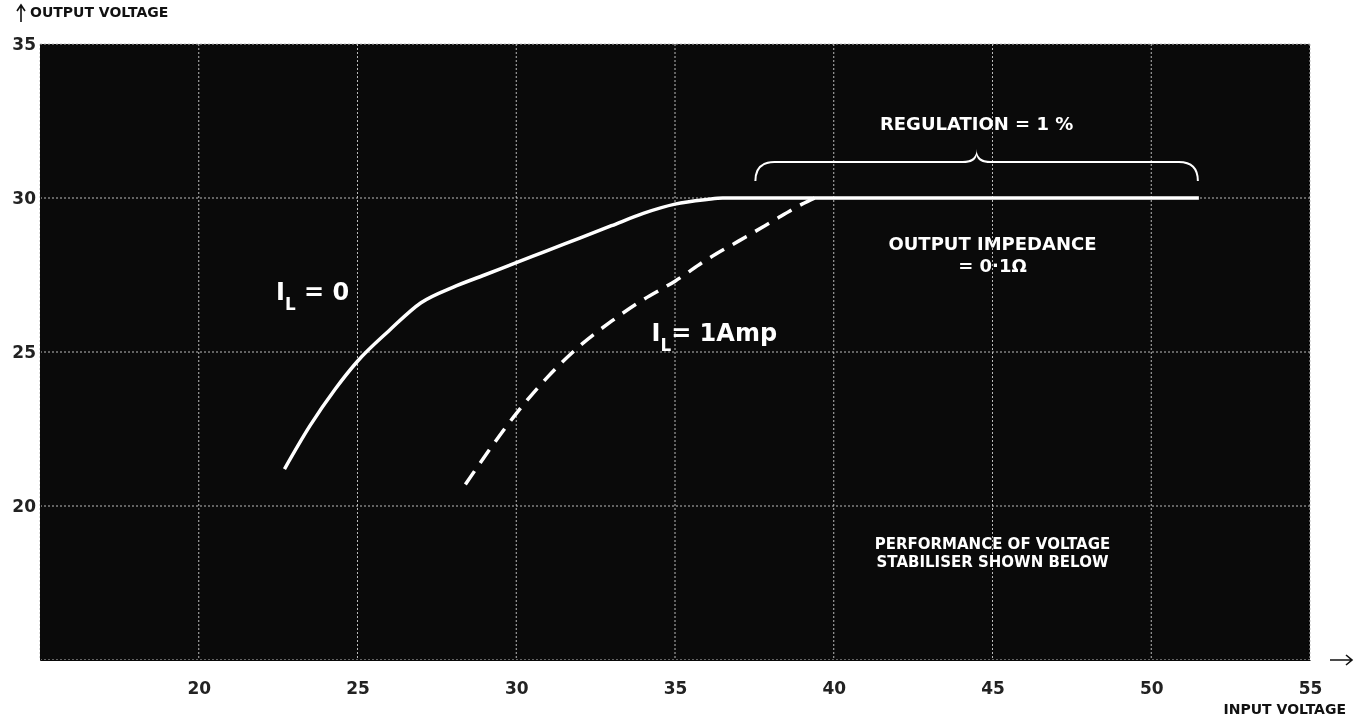 Image resolution: width=1355 pixels, height=721 pixels. Describe the element at coordinates (1151, 688) in the screenshot. I see `x-tick-label: 50` at that location.